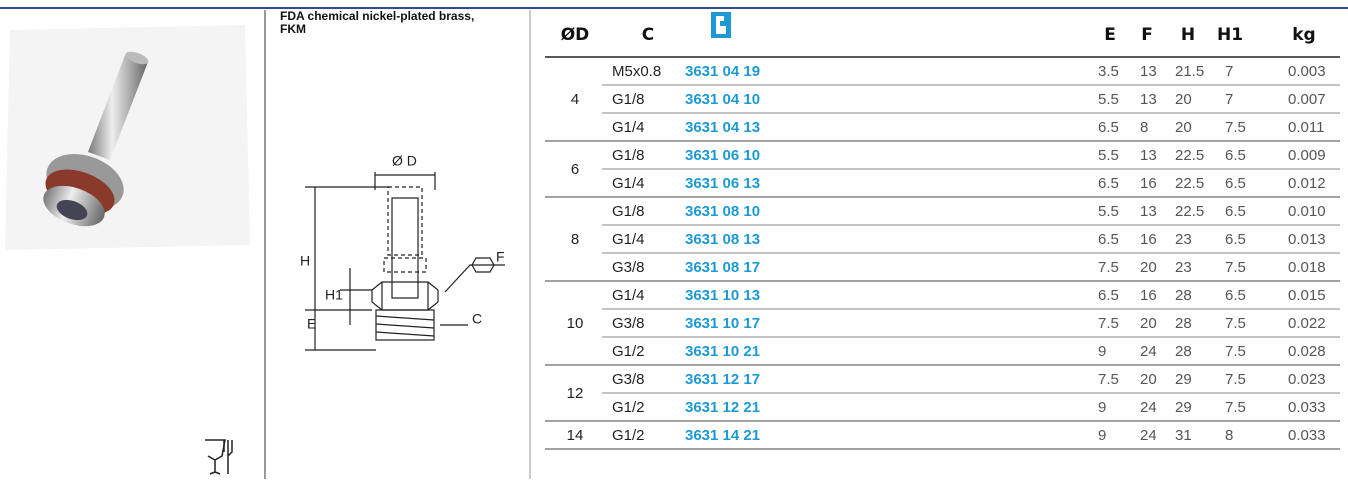 This screenshot has width=1348, height=484. What do you see at coordinates (377, 22) in the screenshot?
I see `description: FDA chemical nickel-plated brass, FKM` at bounding box center [377, 22].